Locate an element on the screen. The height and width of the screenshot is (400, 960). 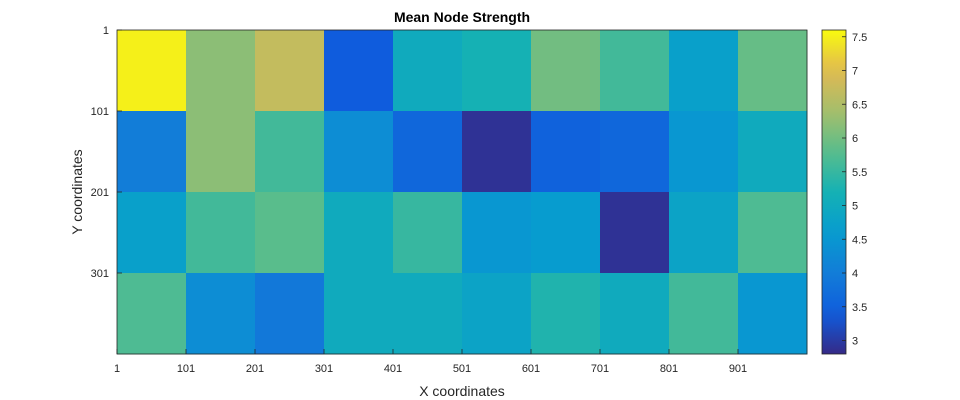
colorbar-tick-label: 7.5 is located at coordinates (859, 38).